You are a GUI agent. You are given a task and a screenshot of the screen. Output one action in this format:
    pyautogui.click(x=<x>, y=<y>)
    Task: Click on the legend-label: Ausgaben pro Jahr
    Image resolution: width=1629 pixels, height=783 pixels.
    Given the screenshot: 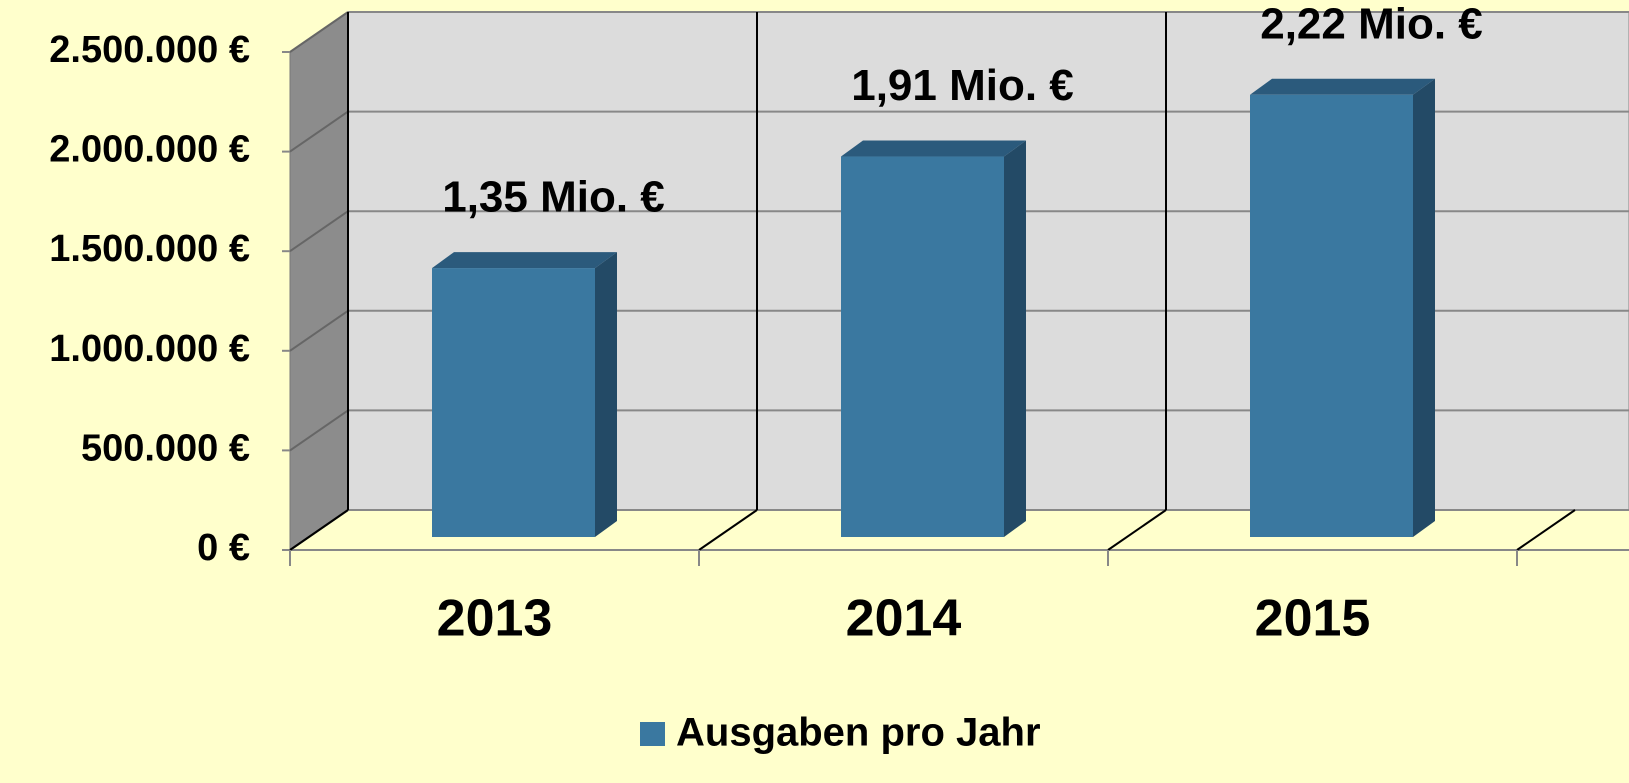 What is the action you would take?
    pyautogui.click(x=858, y=733)
    